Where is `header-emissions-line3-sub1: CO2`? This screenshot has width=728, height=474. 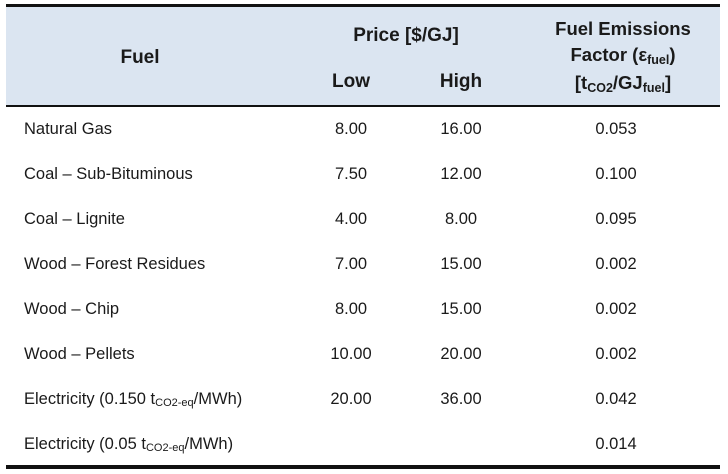 header-emissions-line3-sub1: CO2 is located at coordinates (600, 88).